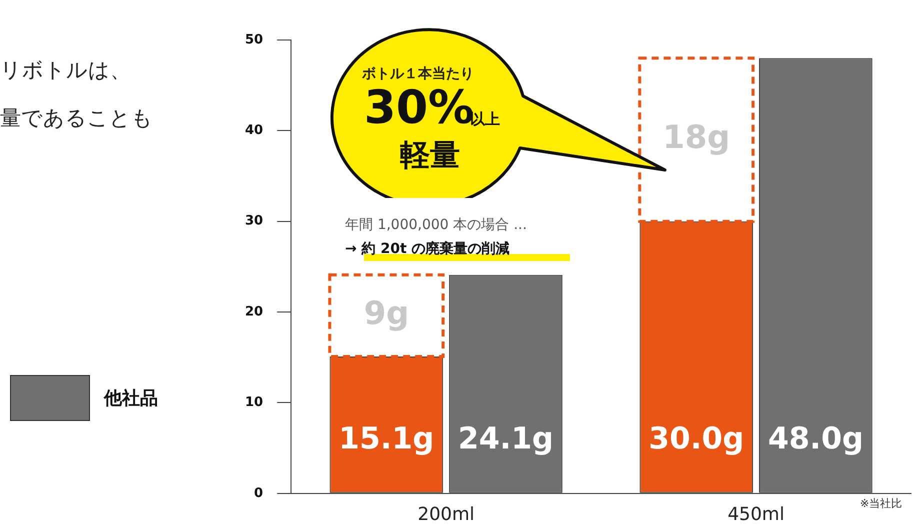  Describe the element at coordinates (506, 439) in the screenshot. I see `data-label: 24.1g` at that location.